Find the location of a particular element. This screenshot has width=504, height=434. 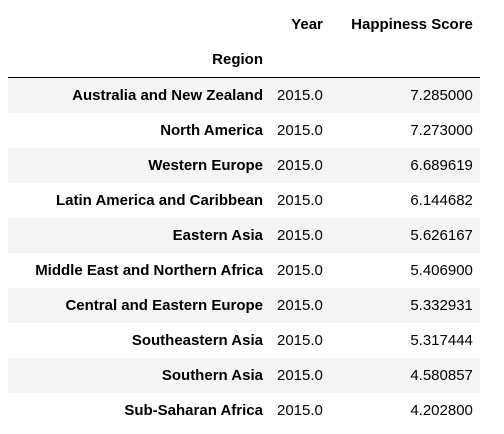

score-cell: 6.144682 is located at coordinates (441, 200).